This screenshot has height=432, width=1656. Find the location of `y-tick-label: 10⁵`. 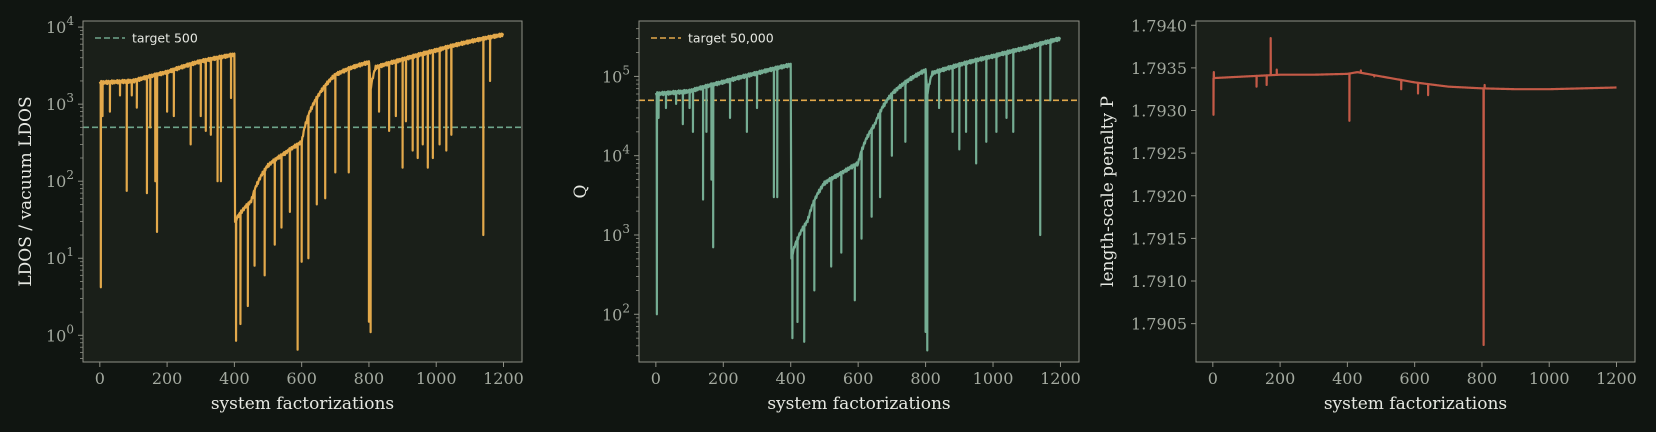

y-tick-label: 10⁵ is located at coordinates (616, 74).